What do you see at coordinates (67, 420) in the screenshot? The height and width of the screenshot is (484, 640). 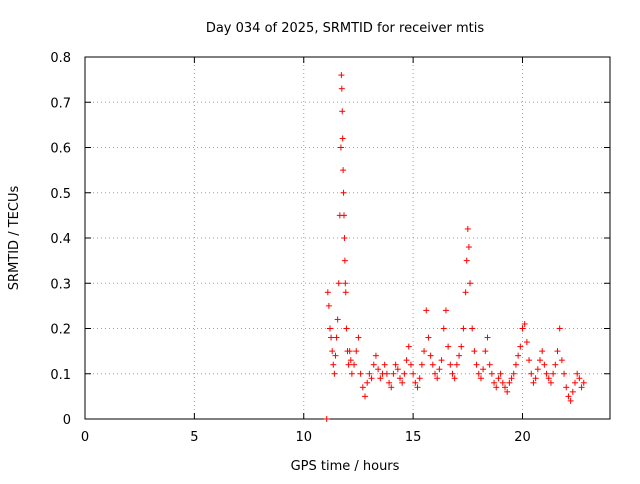 I see `y-tick-label: 0` at bounding box center [67, 420].